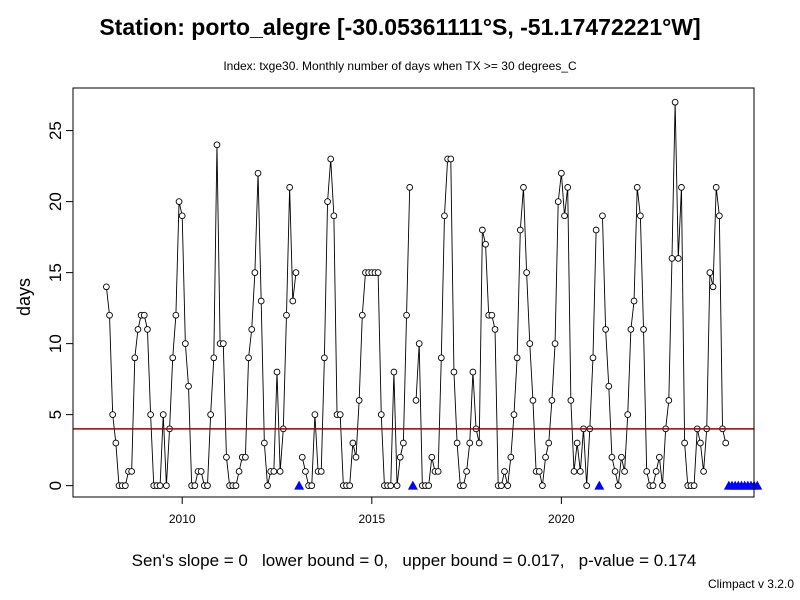 The width and height of the screenshot is (800, 600). What do you see at coordinates (24, 297) in the screenshot?
I see `y-axis-label: days` at bounding box center [24, 297].